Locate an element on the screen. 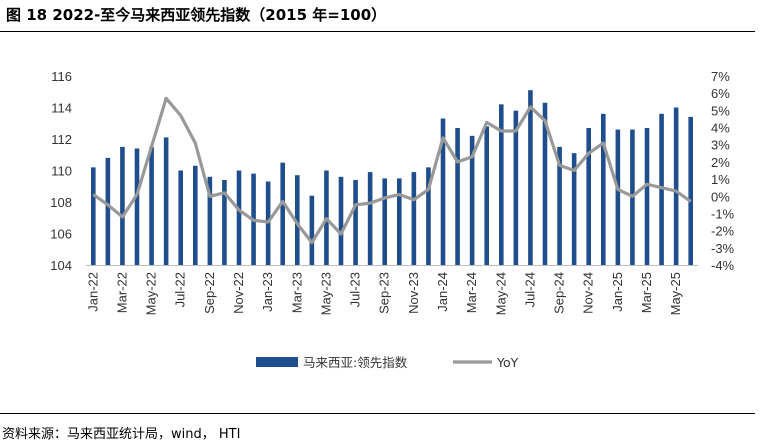 Image resolution: width=761 pixels, height=448 pixels. y-left-tick-114: 114 is located at coordinates (61, 108).